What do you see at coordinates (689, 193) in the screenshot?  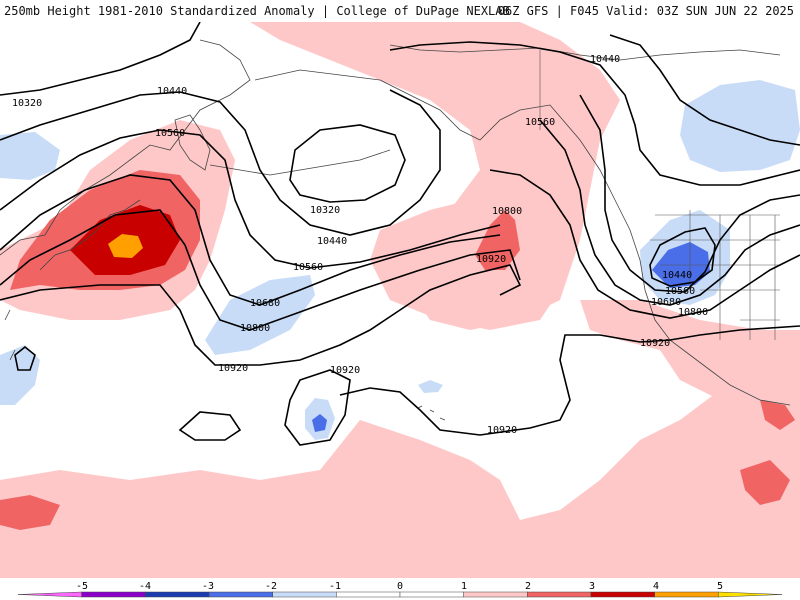 I see `contour-10560-trough` at bounding box center [689, 193].